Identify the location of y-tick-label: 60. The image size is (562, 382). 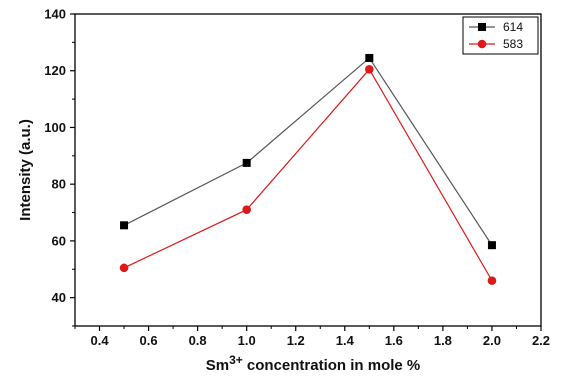
(59, 240).